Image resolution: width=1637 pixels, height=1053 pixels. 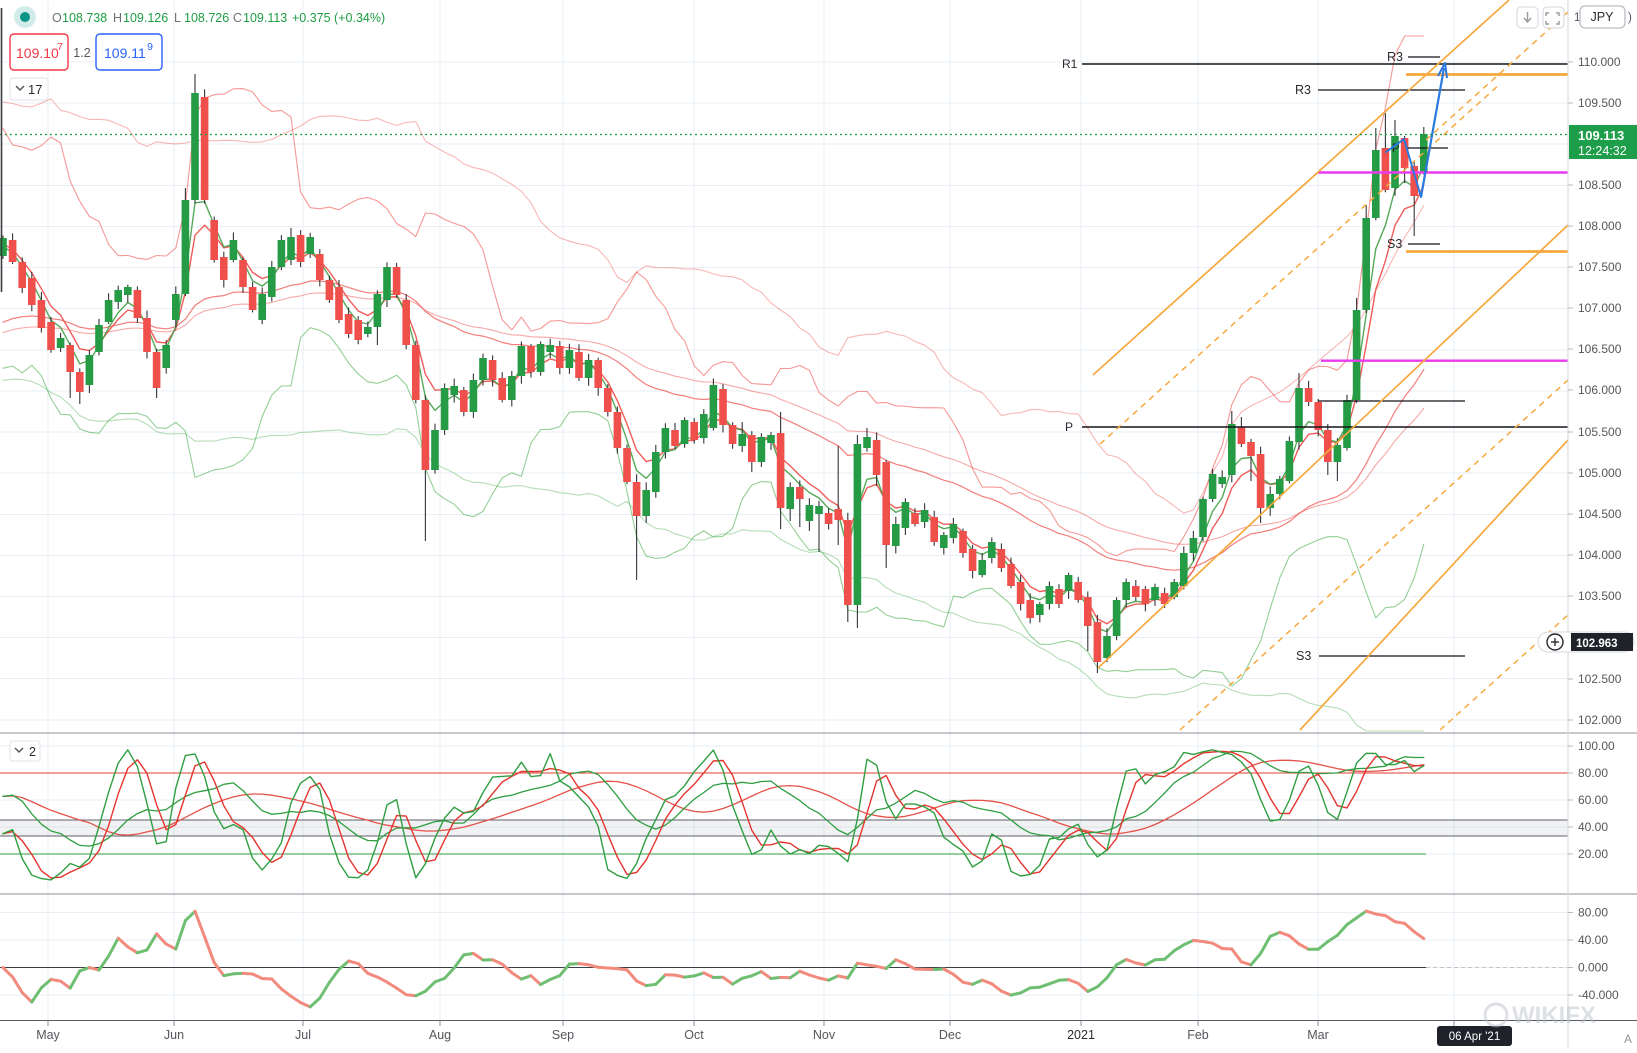 What do you see at coordinates (32, 752) in the screenshot?
I see `svg-text: 2` at bounding box center [32, 752].